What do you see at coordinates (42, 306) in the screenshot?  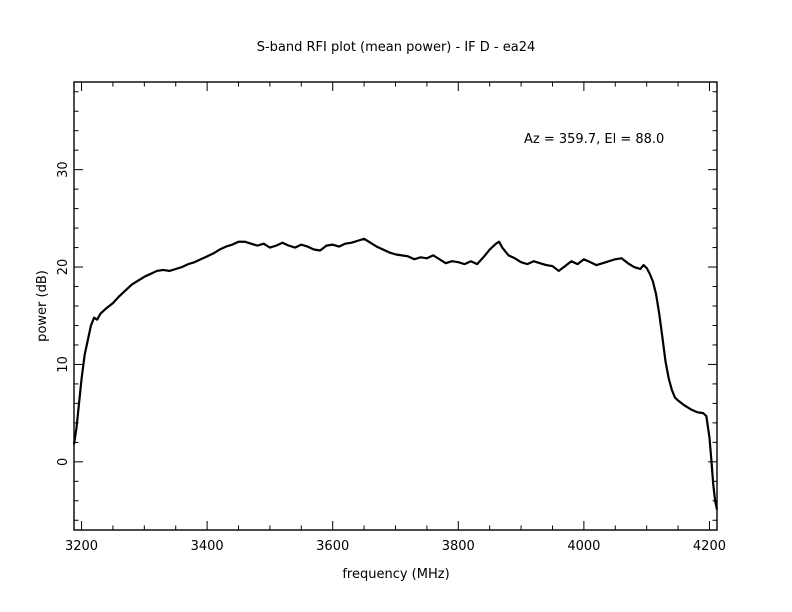 I see `y-axis-label: power (dB)` at bounding box center [42, 306].